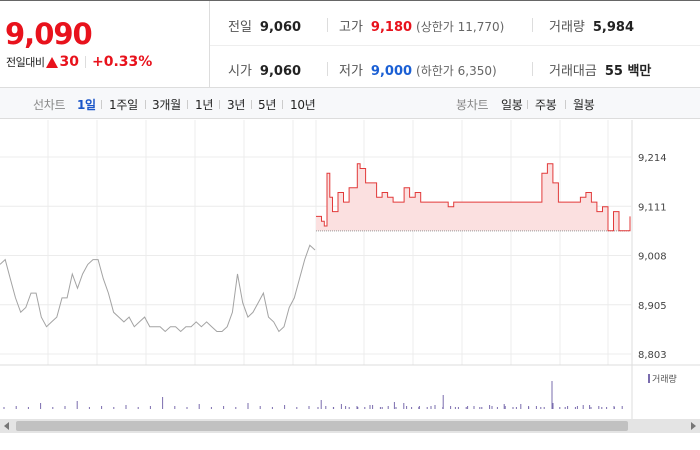  What do you see at coordinates (351, 71) in the screenshot?
I see `low-label: 저가` at bounding box center [351, 71].